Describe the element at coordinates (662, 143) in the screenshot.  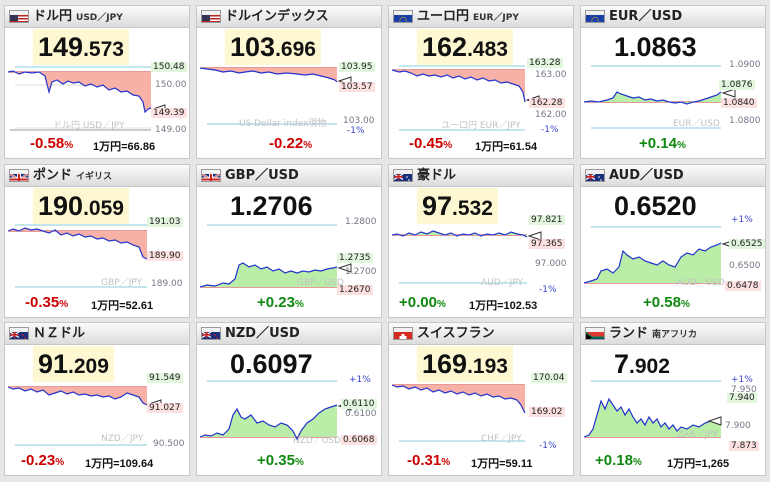
I see `change-percent: +0.14%` at that location.